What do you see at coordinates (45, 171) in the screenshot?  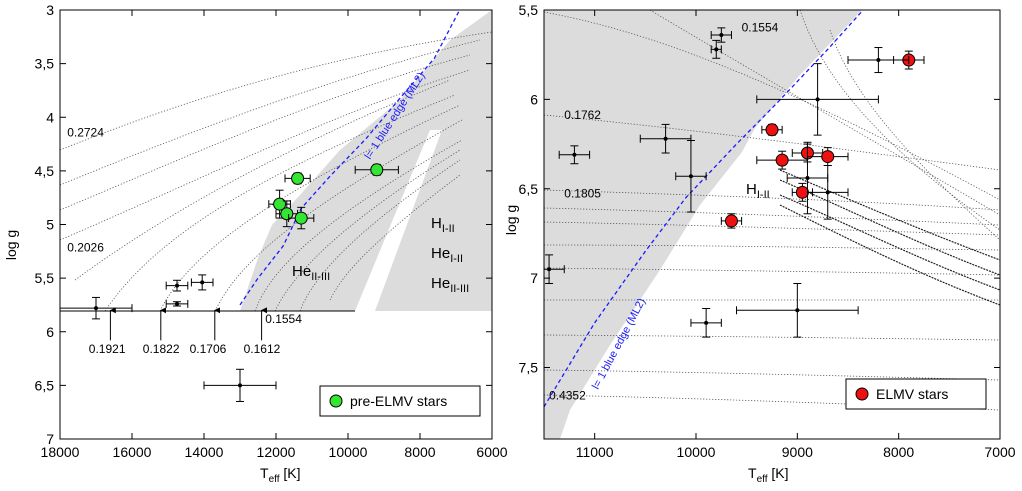 I see `y-tick-label: 4,5` at bounding box center [45, 171].